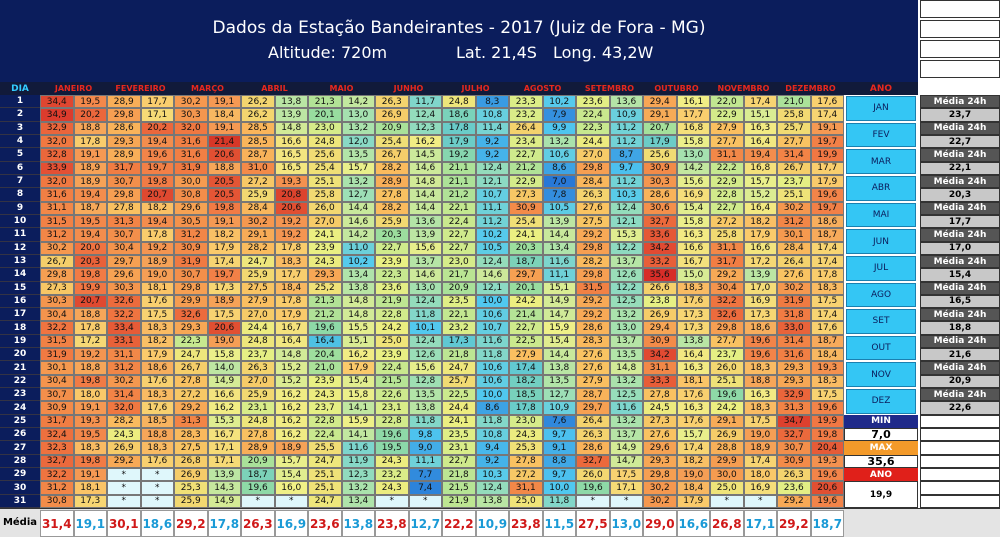 This screenshot has width=1000, height=537. I want to click on month-button: MAI, so click(881, 215).